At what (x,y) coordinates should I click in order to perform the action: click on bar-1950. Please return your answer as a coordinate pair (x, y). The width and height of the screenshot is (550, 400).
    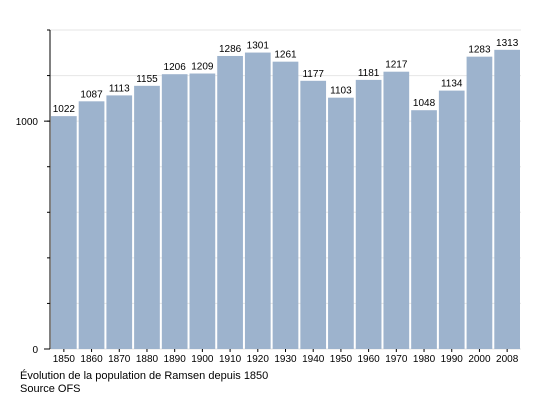
    Looking at the image, I should click on (341, 223).